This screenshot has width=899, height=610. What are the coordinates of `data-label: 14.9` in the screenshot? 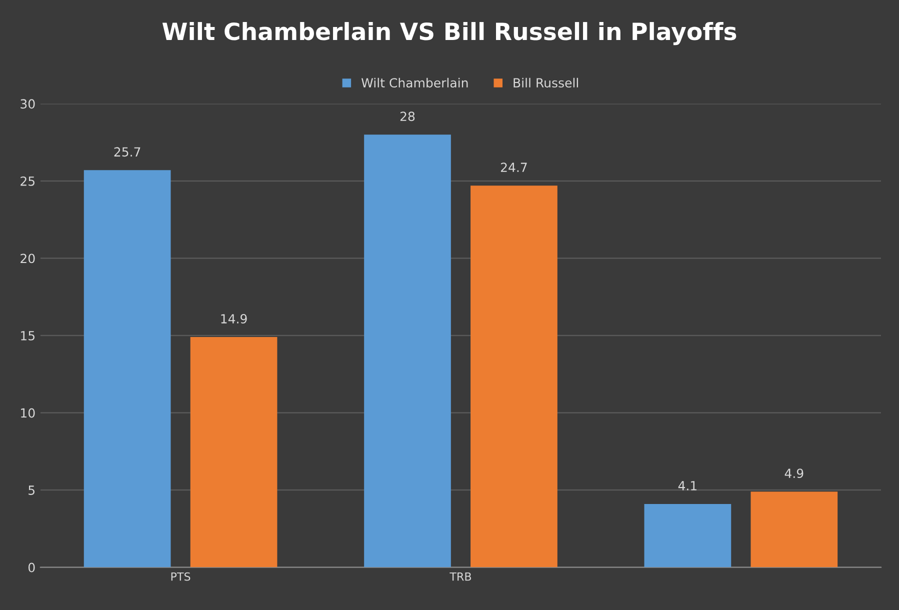 It's located at (234, 319).